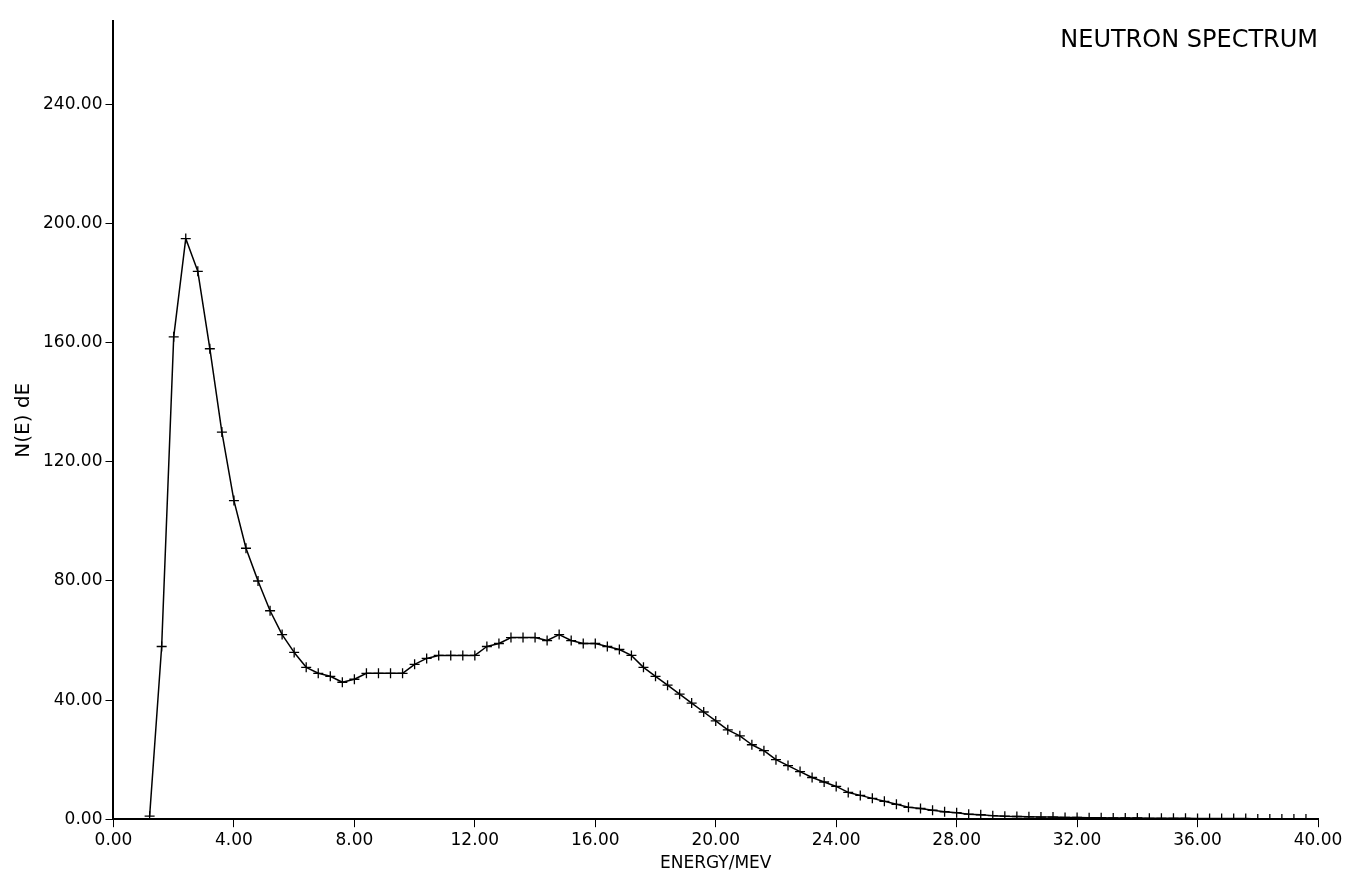 The image size is (1357, 890). Describe the element at coordinates (1189, 39) in the screenshot. I see `chart-title: NEUTRON SPECTRUM` at that location.